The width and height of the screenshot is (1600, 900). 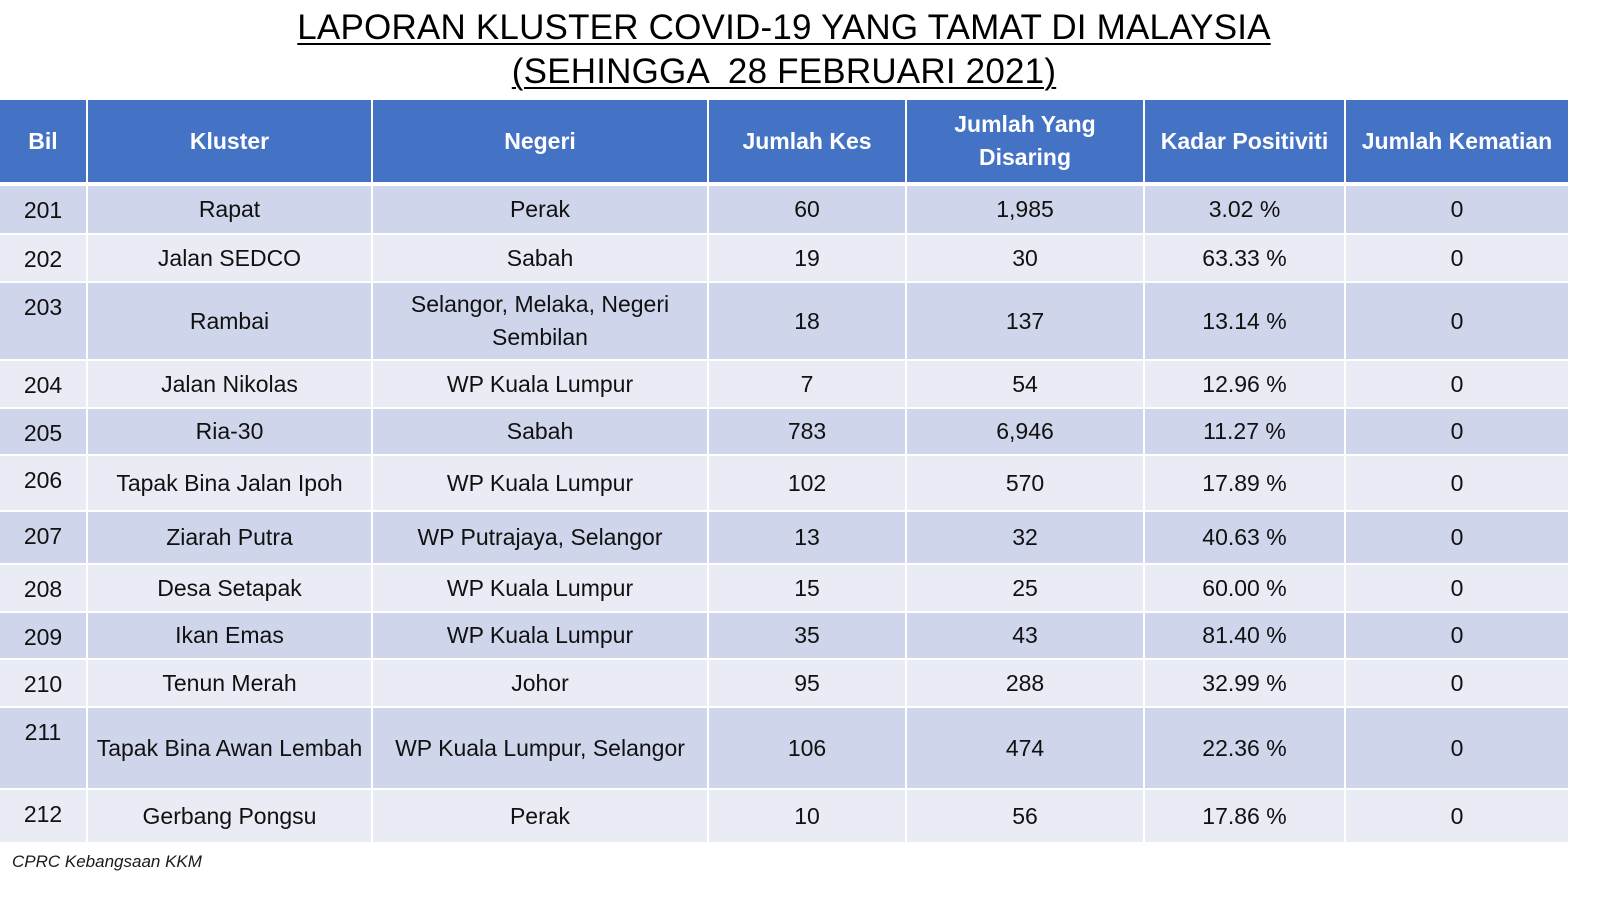 What do you see at coordinates (784, 71) in the screenshot?
I see `report-title-date: (SEHINGGA 28 FEBRUARI 2021)` at bounding box center [784, 71].